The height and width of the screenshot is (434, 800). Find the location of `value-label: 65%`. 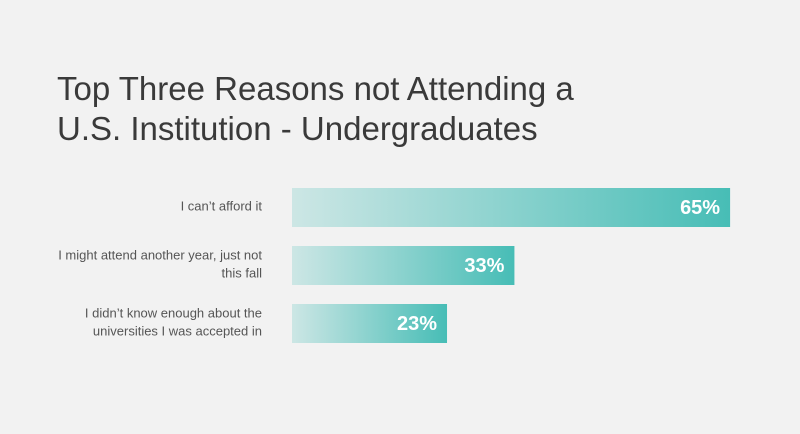

value-label: 65% is located at coordinates (700, 208).